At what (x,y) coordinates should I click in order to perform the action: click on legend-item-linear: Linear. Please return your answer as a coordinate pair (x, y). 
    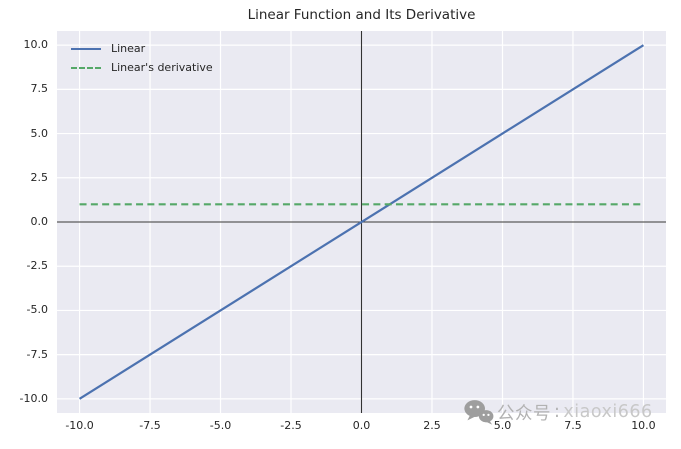
    Looking at the image, I should click on (142, 48).